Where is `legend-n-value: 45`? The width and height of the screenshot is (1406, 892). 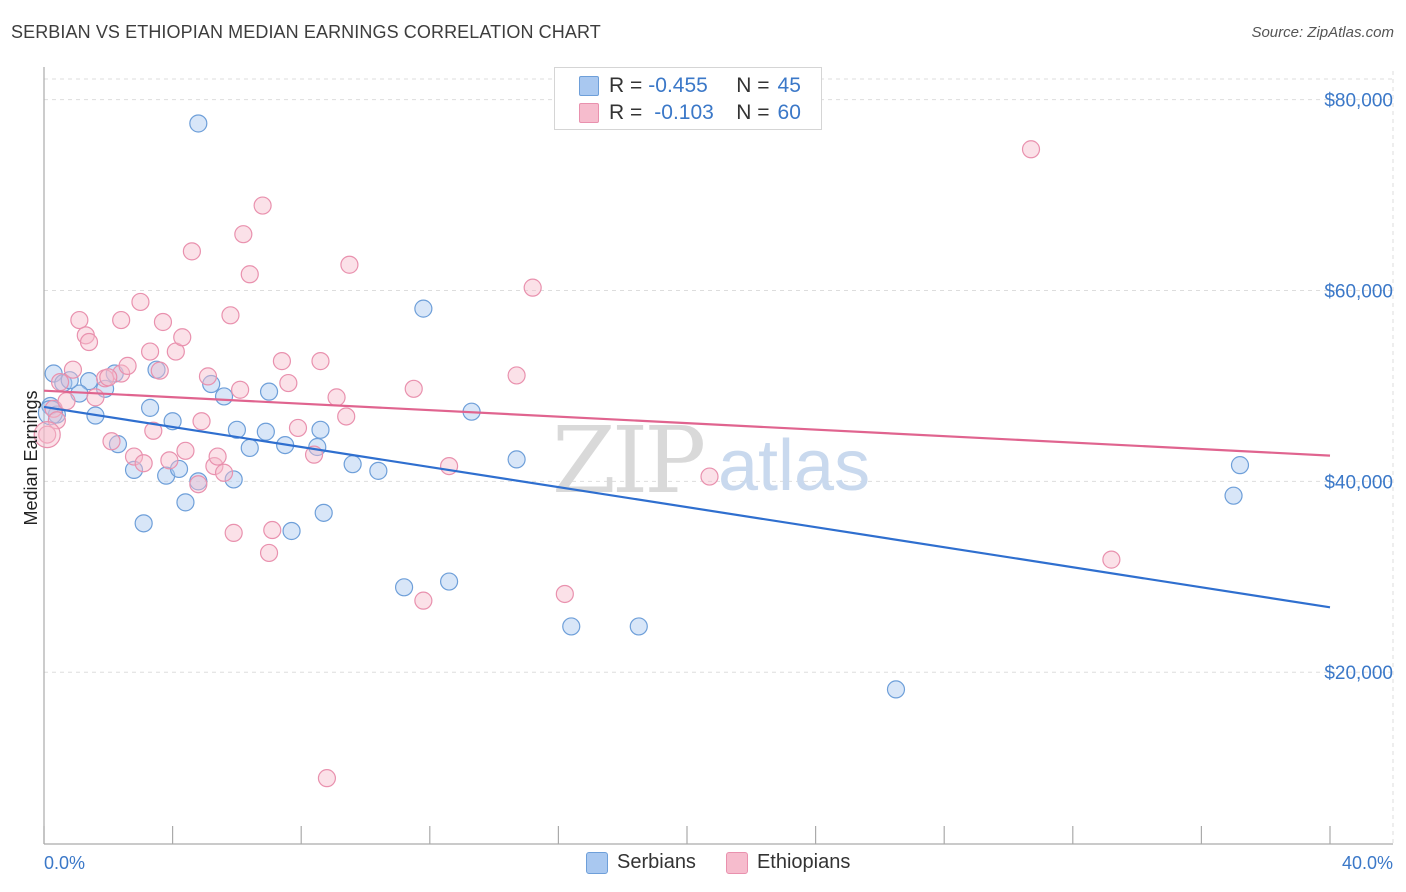 legend-n-value: 45 is located at coordinates (789, 85).